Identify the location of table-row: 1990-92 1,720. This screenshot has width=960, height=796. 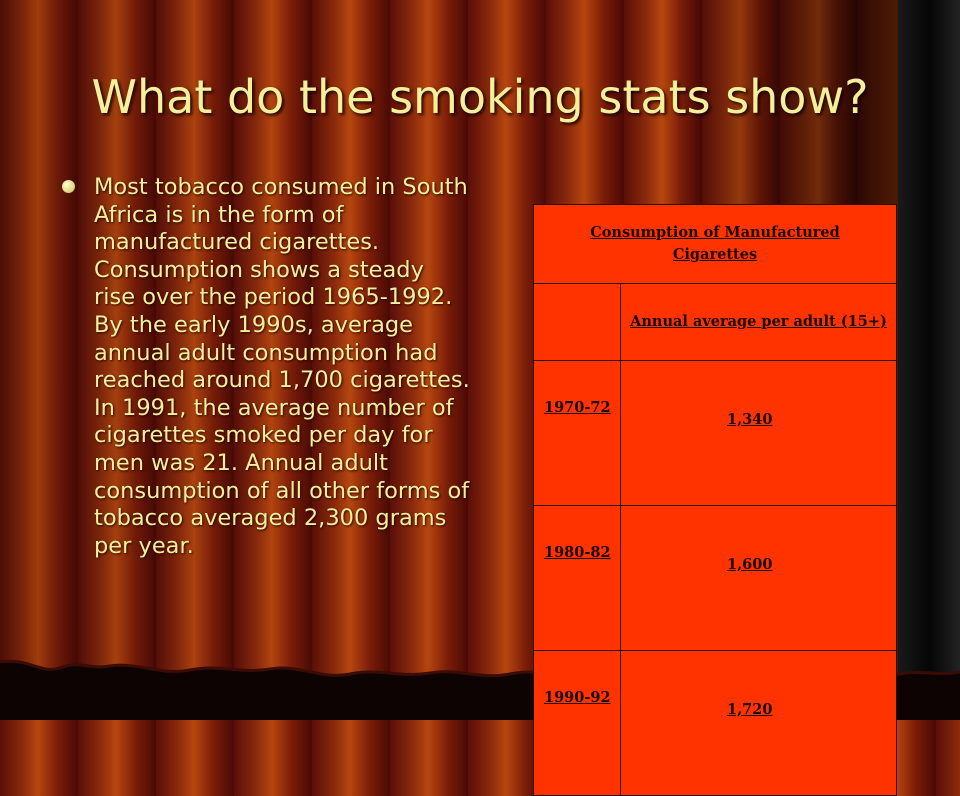
(715, 723).